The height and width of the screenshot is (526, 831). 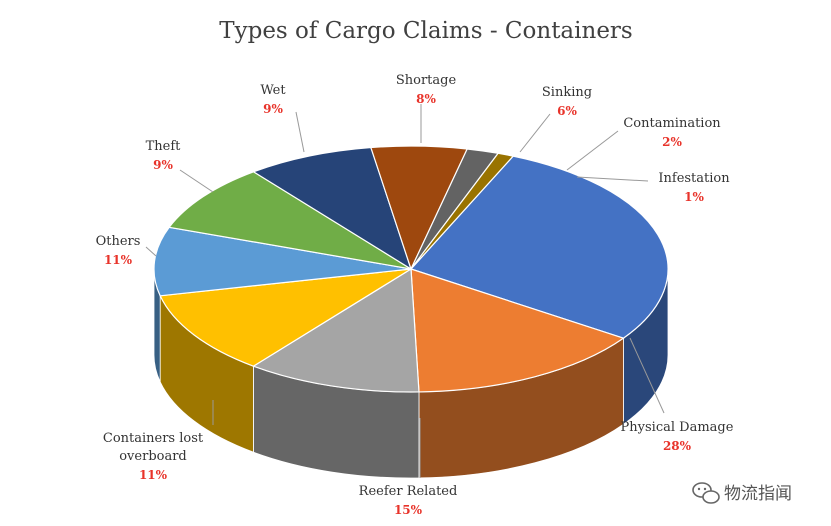 I want to click on pie-label-4: Theft 9%, so click(x=180, y=166).